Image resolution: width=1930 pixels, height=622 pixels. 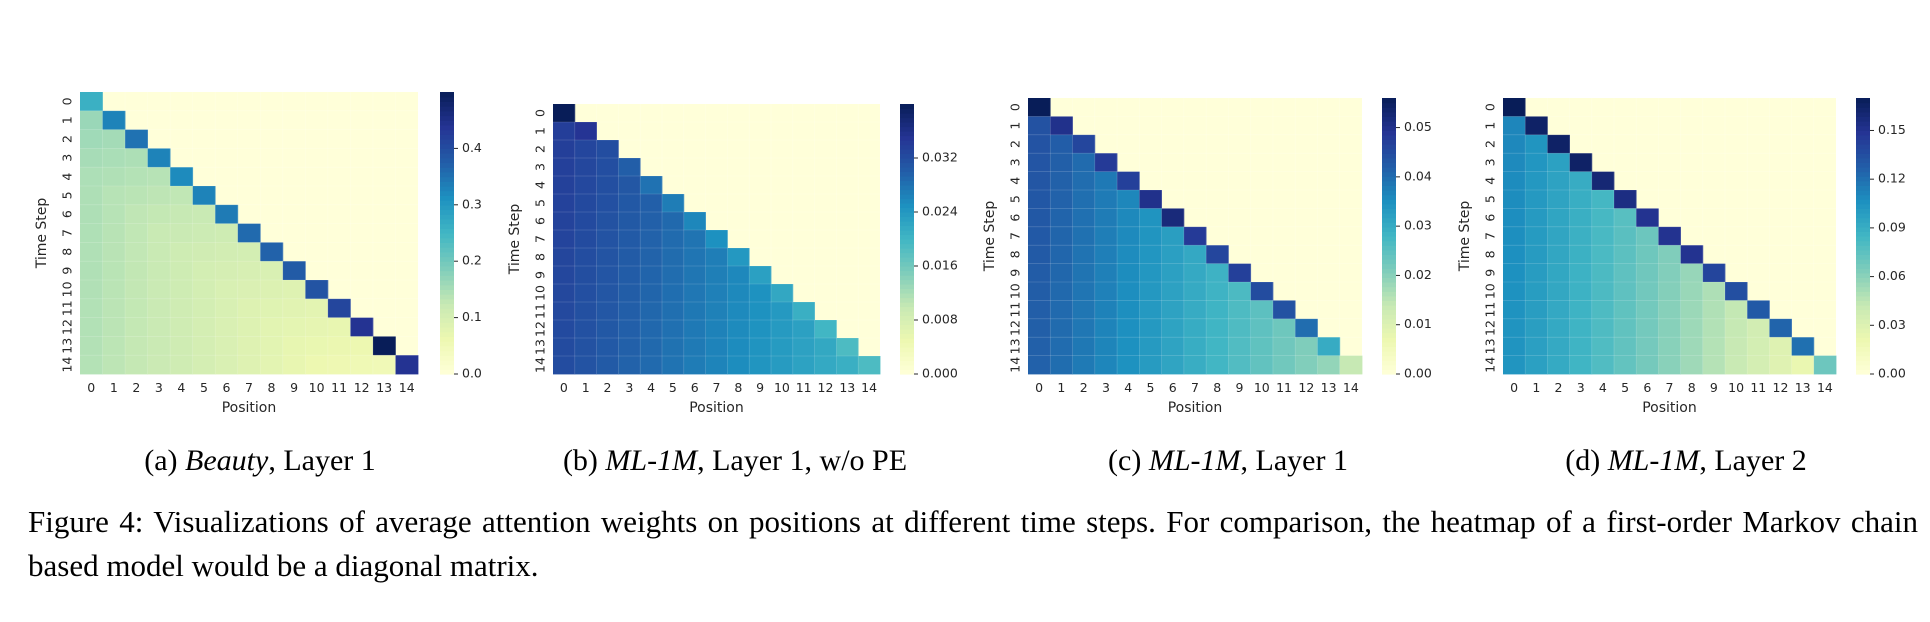 I want to click on x-tick-label: 13, so click(x=1803, y=387).